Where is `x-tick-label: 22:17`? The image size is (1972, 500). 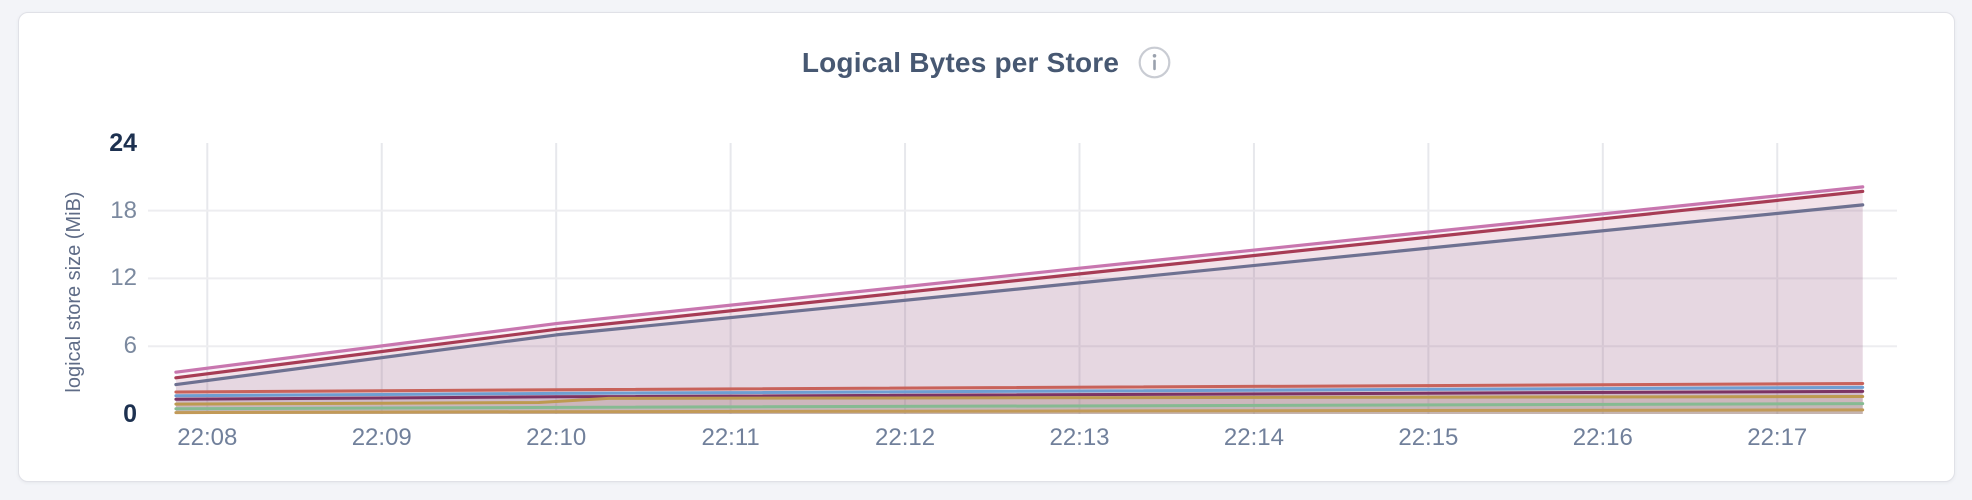
x-tick-label: 22:17 is located at coordinates (1777, 437).